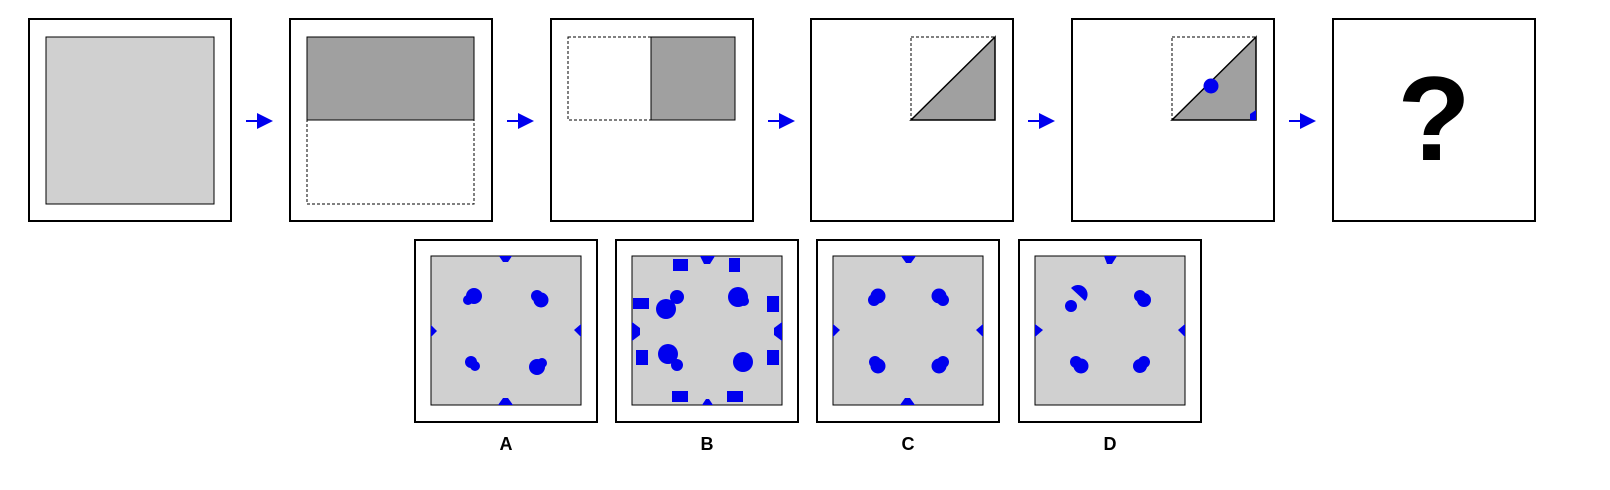 This screenshot has width=1610, height=490. Describe the element at coordinates (908, 444) in the screenshot. I see `option-label: C` at that location.